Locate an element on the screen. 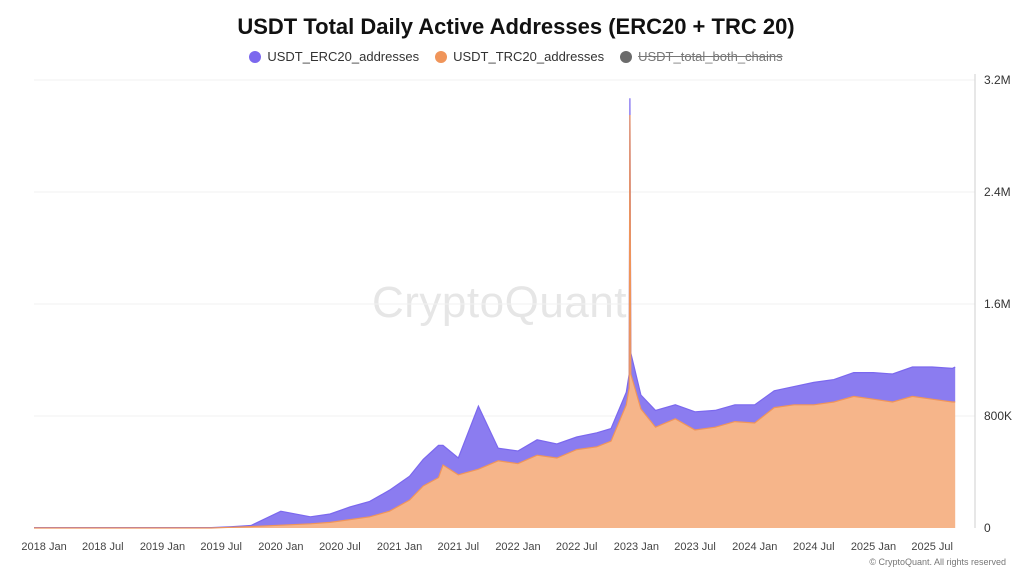 The image size is (1032, 581). watermark: CryptoQuant is located at coordinates (499, 302).